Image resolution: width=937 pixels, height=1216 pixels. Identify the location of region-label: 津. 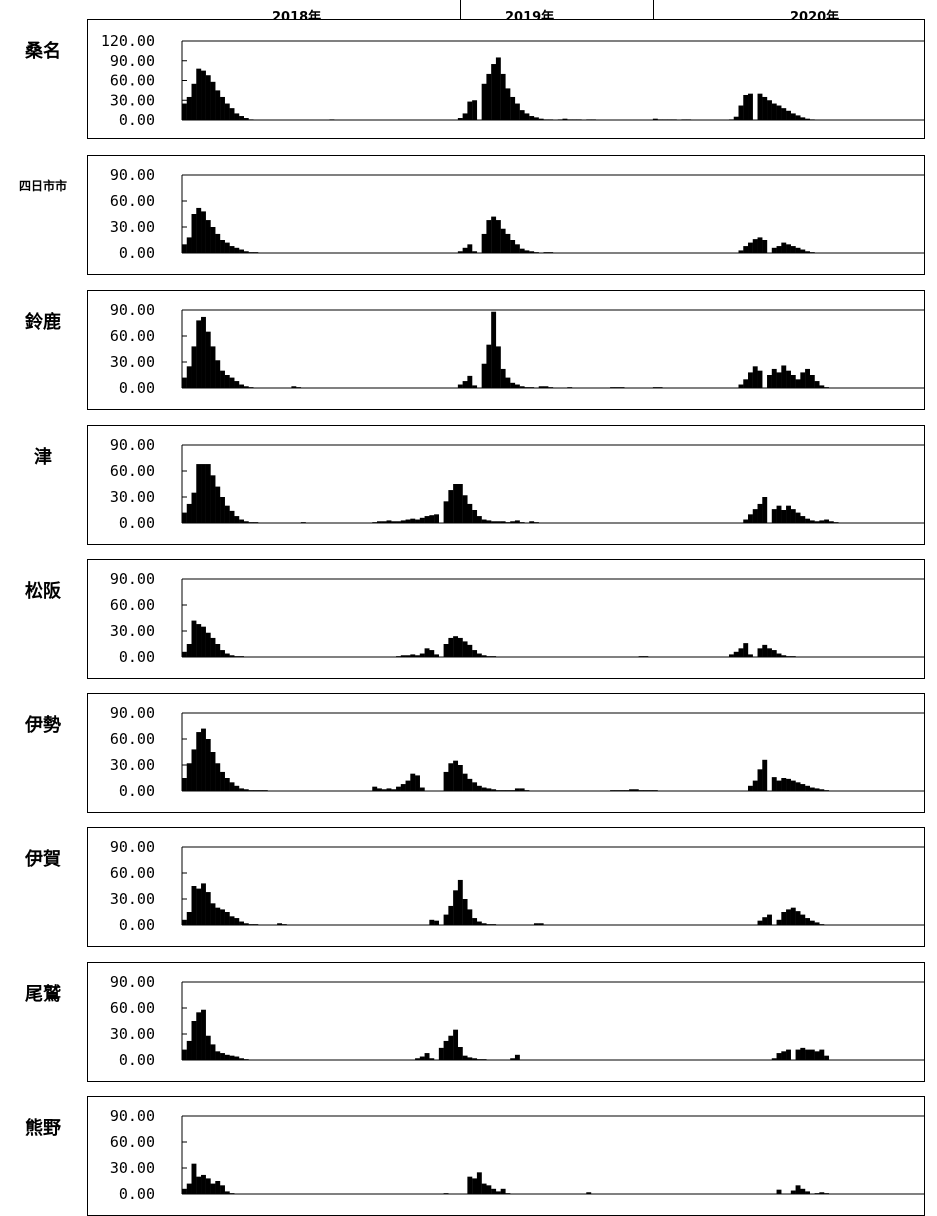
(43, 457).